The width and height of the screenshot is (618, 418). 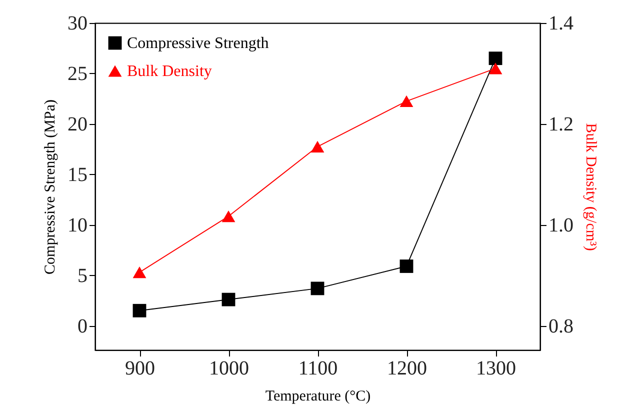 What do you see at coordinates (561, 23) in the screenshot?
I see `y2-tick-label: 1.4` at bounding box center [561, 23].